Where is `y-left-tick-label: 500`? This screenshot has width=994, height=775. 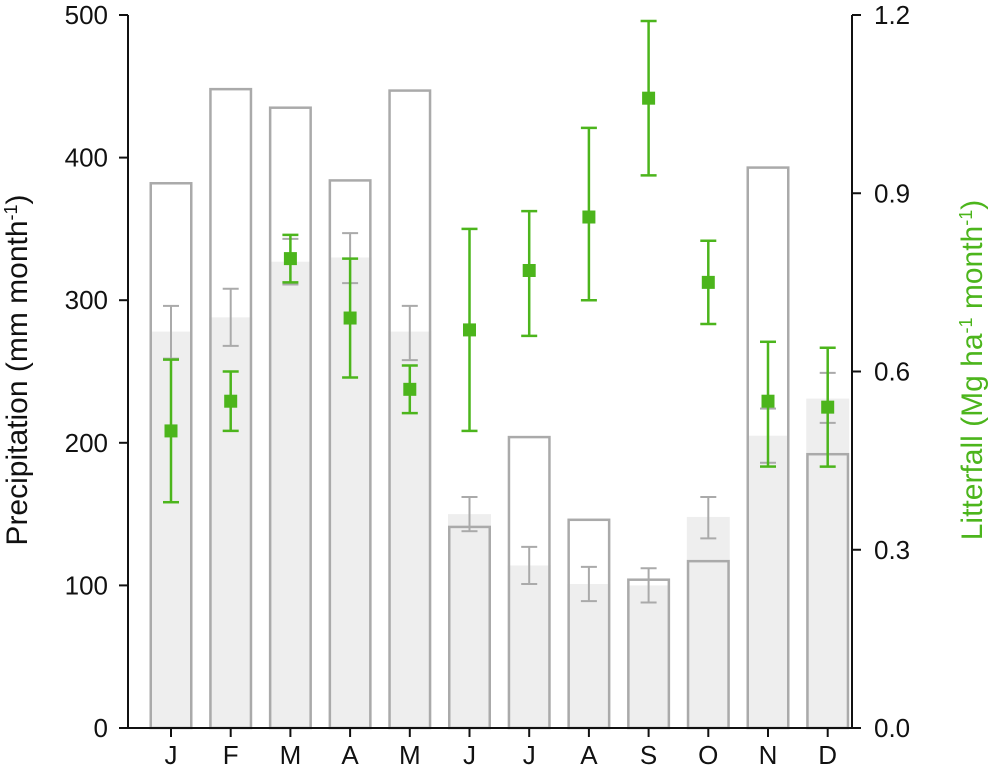 y-left-tick-label: 500 is located at coordinates (86, 15).